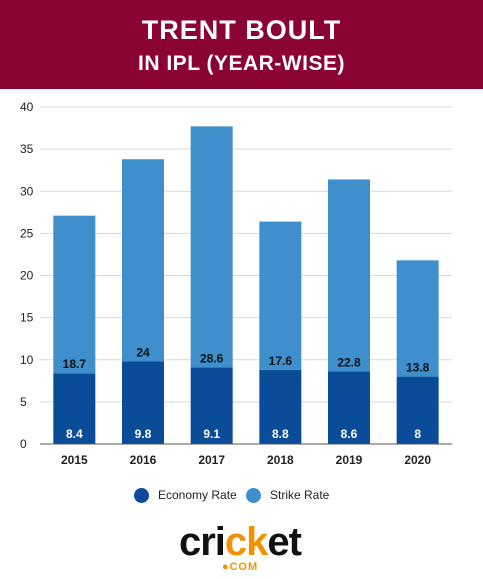 The image size is (483, 579). Describe the element at coordinates (143, 402) in the screenshot. I see `bar-economy-2016` at that location.